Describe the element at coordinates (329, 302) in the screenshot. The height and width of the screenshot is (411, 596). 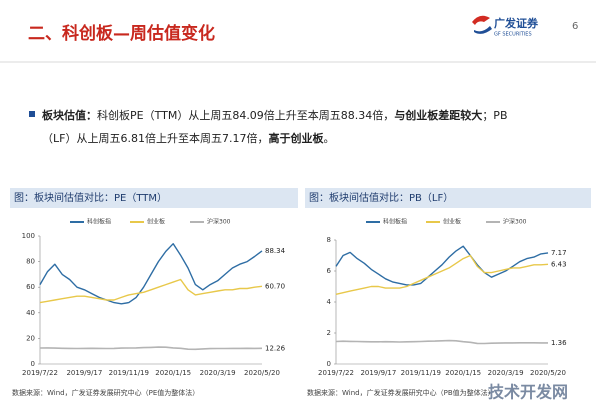
I see `y-tick-label: 4` at that location.